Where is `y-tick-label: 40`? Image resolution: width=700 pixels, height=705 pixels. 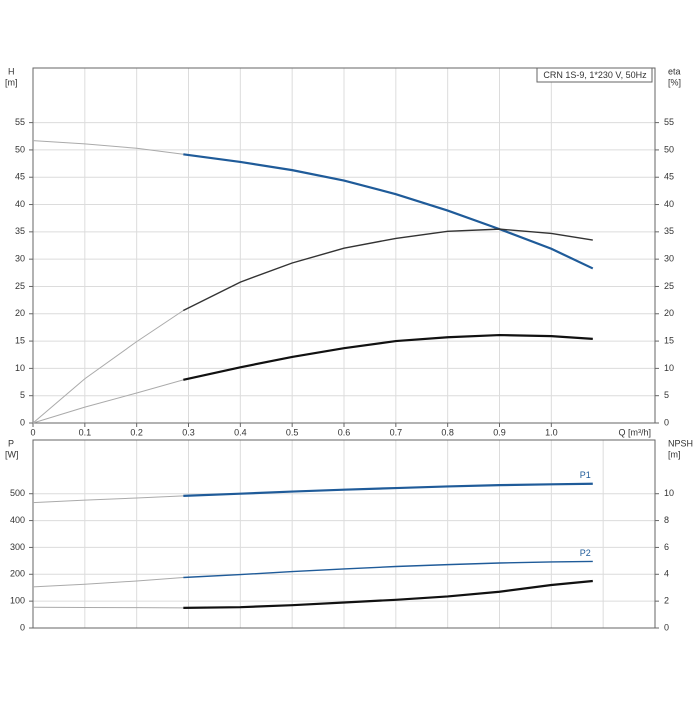
y-tick-label: 40 is located at coordinates (20, 204).